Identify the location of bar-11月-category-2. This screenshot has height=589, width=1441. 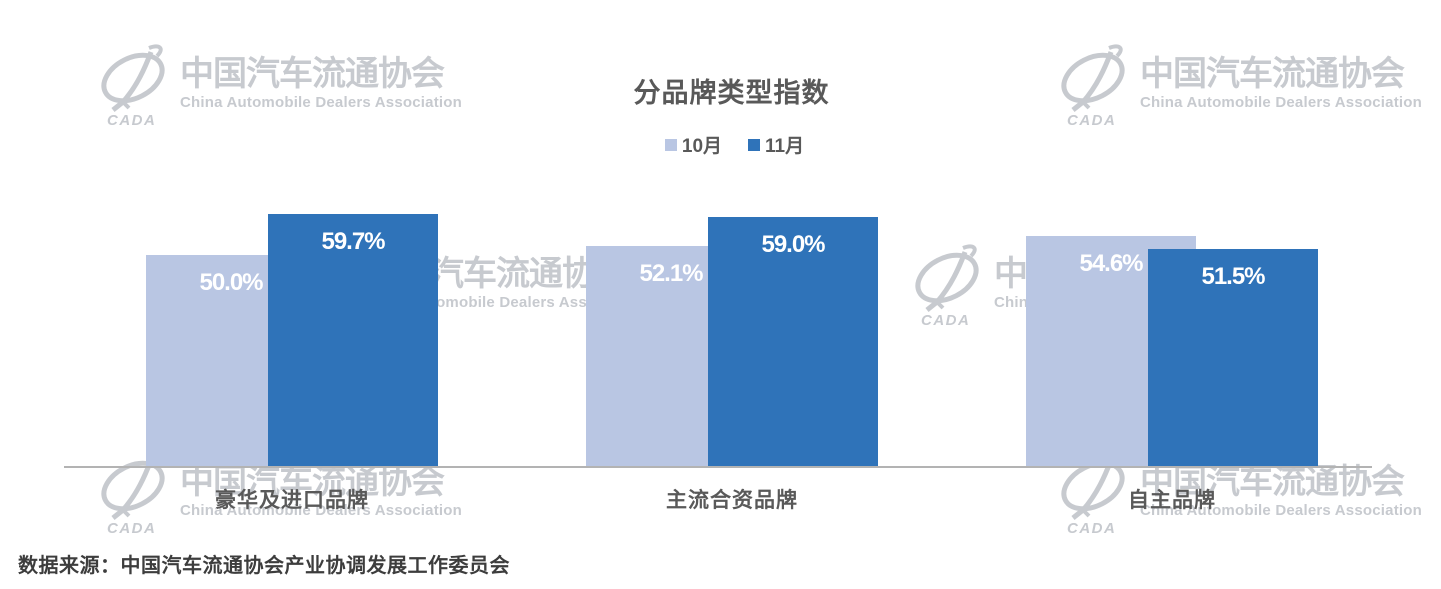
(793, 341).